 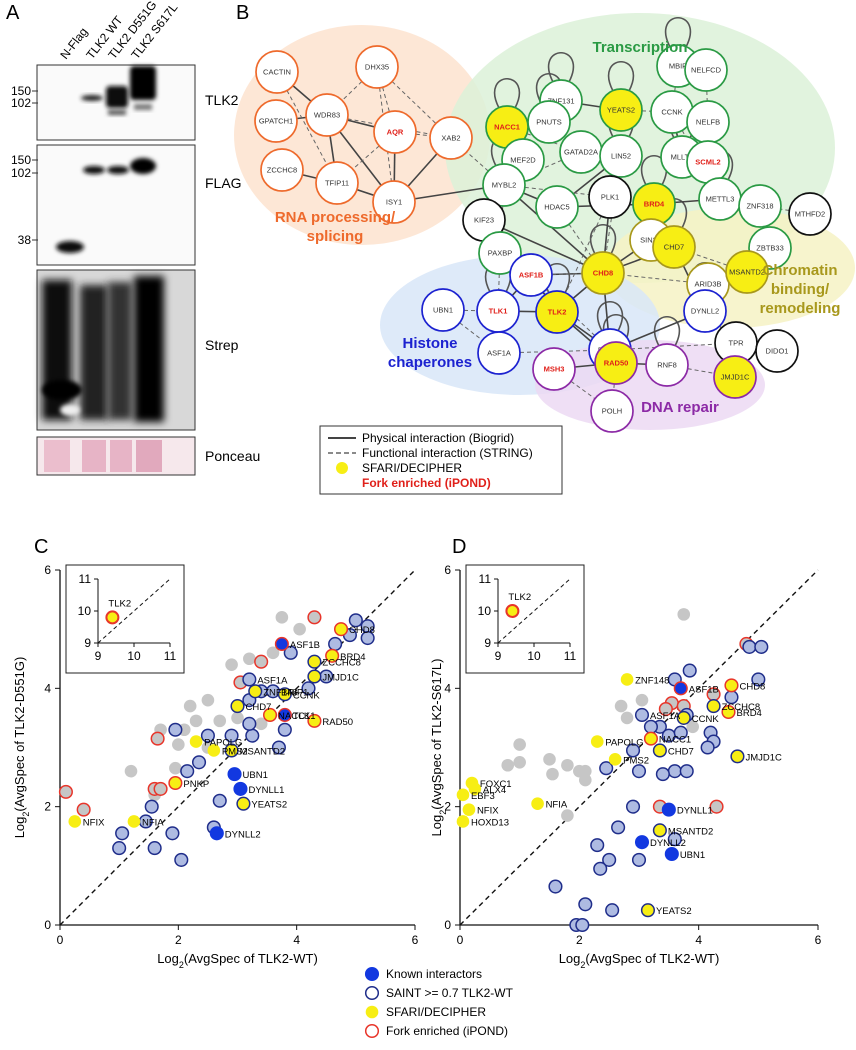 What do you see at coordinates (120, 351) in the screenshot?
I see `smear` at bounding box center [120, 351].